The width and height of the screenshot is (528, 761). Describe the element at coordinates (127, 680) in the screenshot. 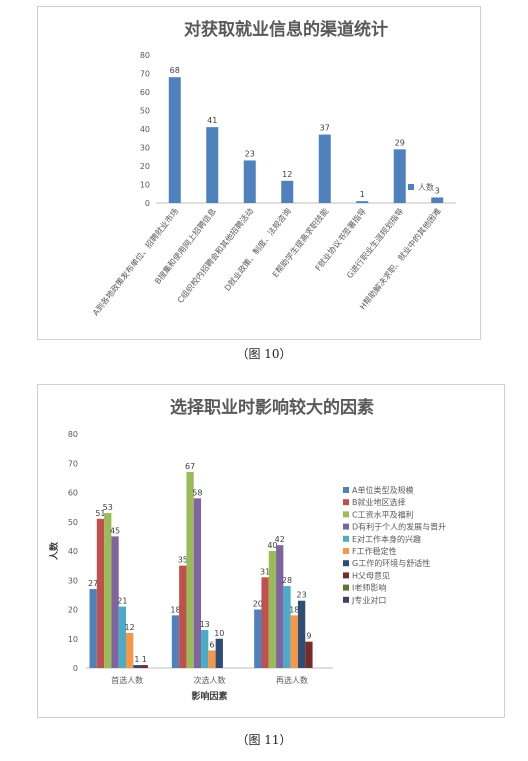

I see `x-tick-label: 首选人数` at that location.